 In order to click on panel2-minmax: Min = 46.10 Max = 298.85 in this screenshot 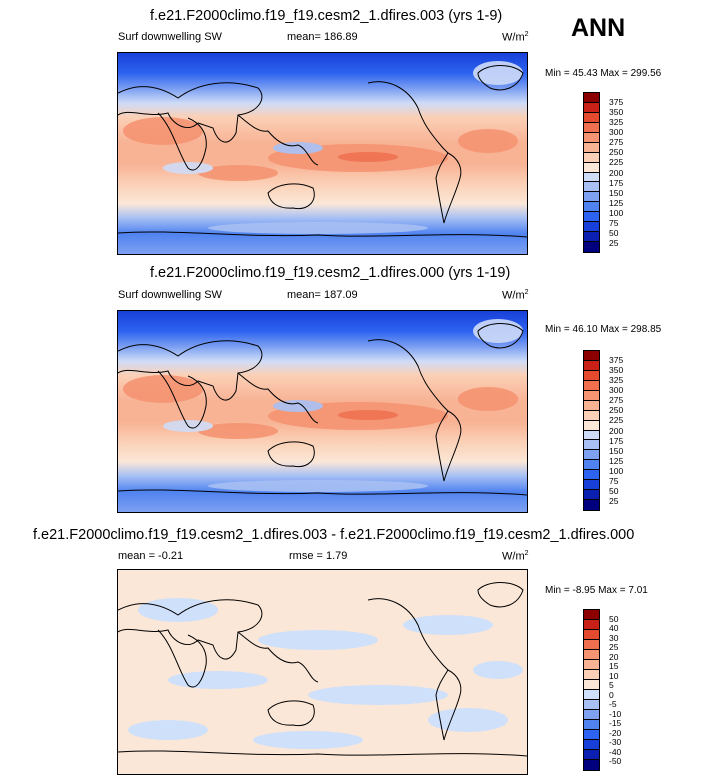, I will do `click(603, 329)`.